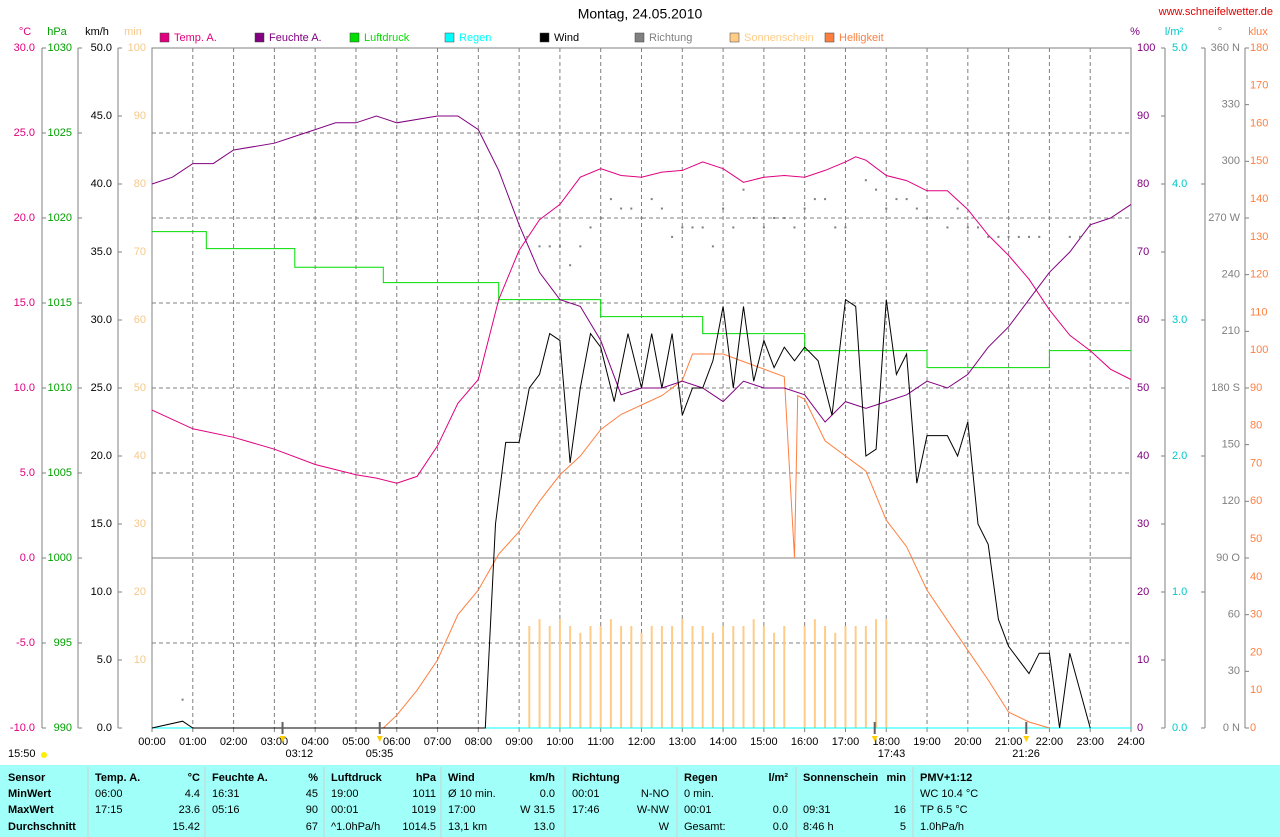 This screenshot has width=1280, height=837. Describe the element at coordinates (542, 778) in the screenshot. I see `stats-cell: km/h` at that location.